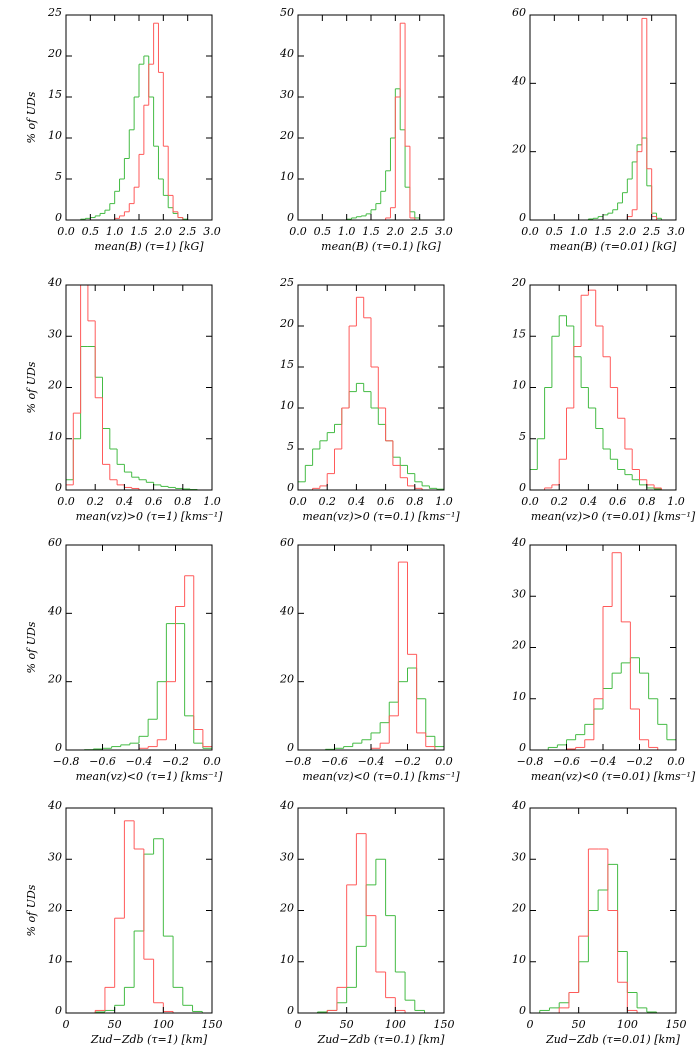 This screenshot has width=700, height=1050. Describe the element at coordinates (381, 776) in the screenshot. I see `x-axis-label: mean(vz)<0 (τ=0.1) [kms⁻¹]` at that location.